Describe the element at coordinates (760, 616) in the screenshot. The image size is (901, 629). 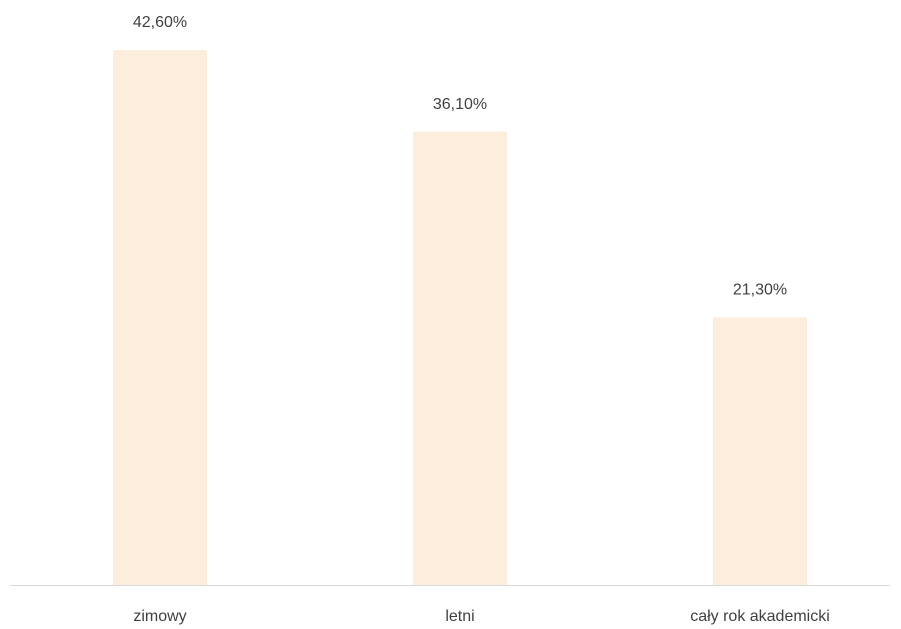
I see `x-tick-label: cały rok akademicki` at that location.